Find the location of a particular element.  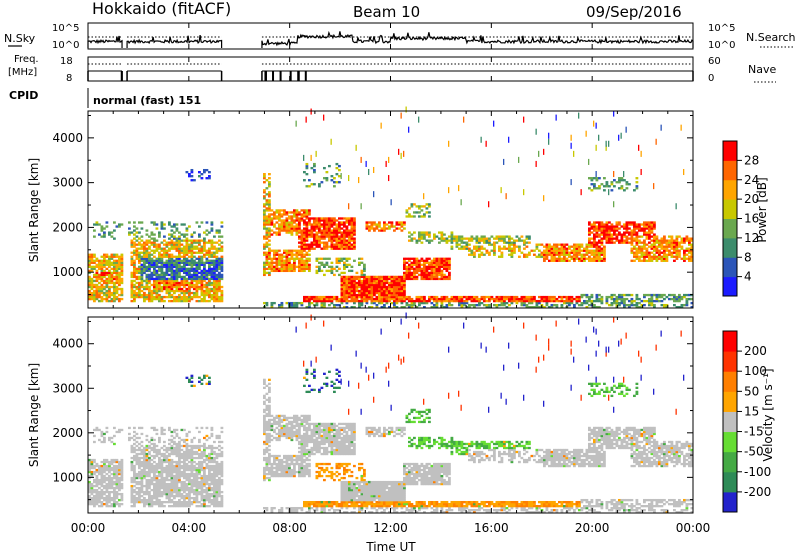

nsky-tick-top: 10^5 is located at coordinates (65, 28).